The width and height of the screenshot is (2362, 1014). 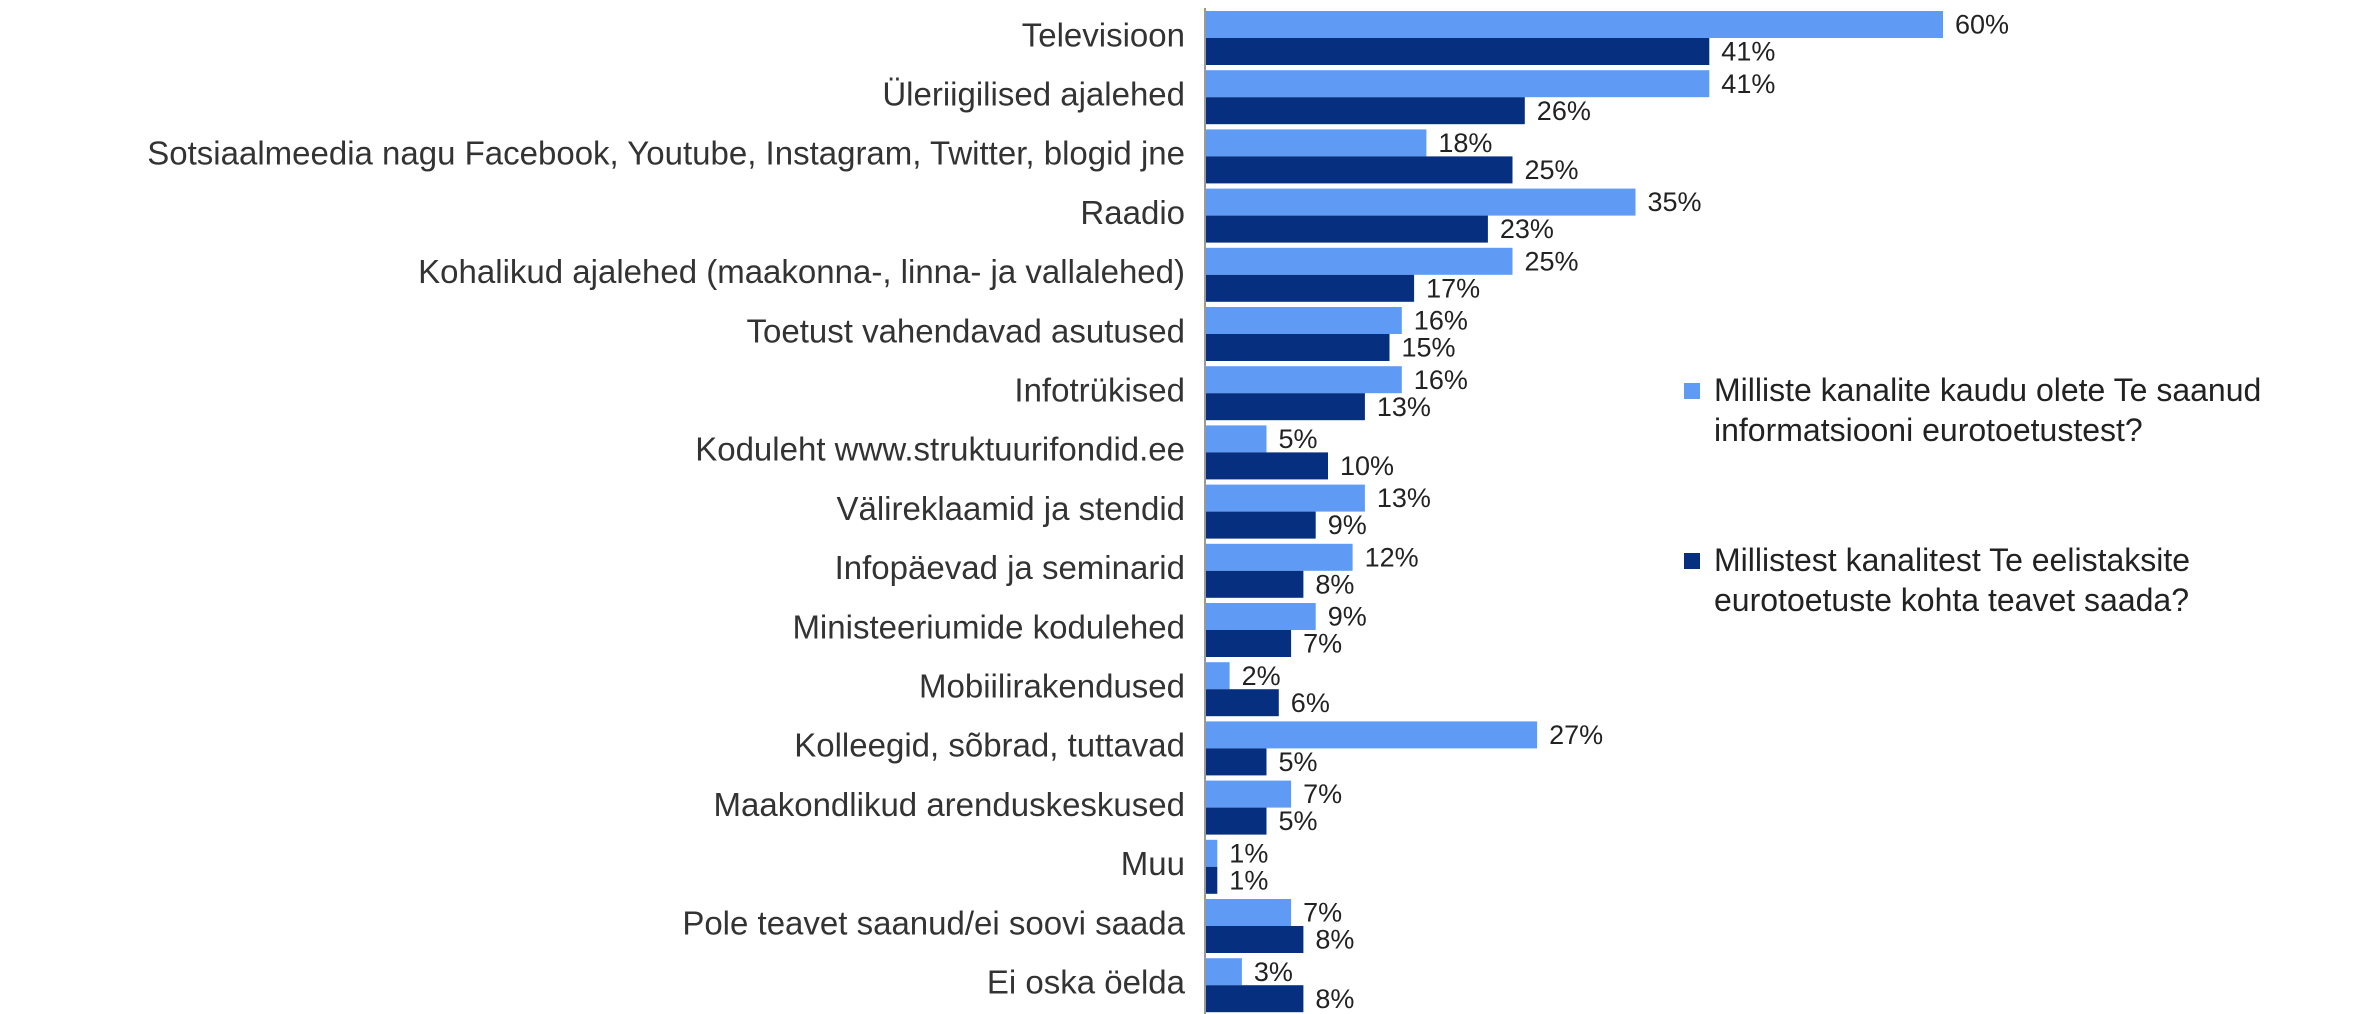 What do you see at coordinates (1103, 34) in the screenshot?
I see `category-label: Televisioon` at bounding box center [1103, 34].